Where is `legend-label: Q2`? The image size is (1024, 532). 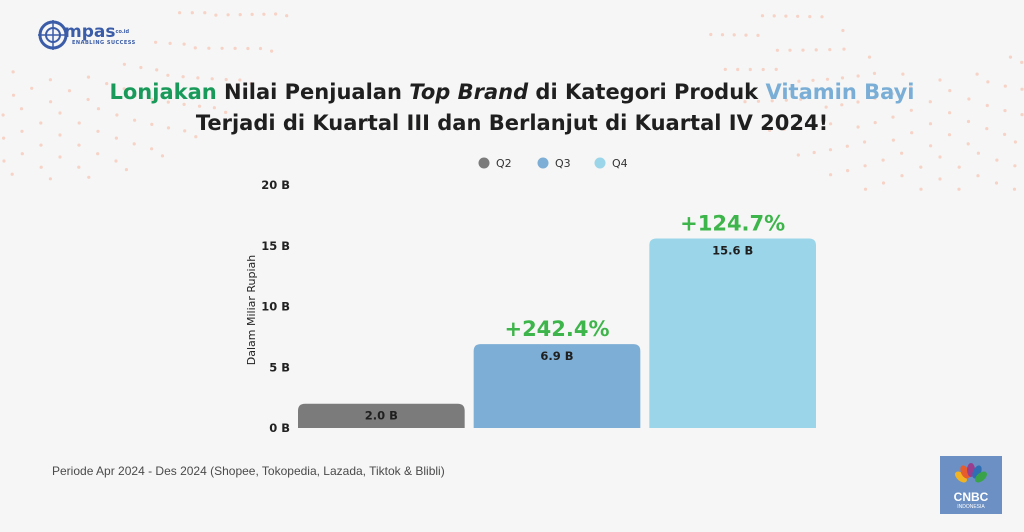
legend-label: Q2 is located at coordinates (504, 163).